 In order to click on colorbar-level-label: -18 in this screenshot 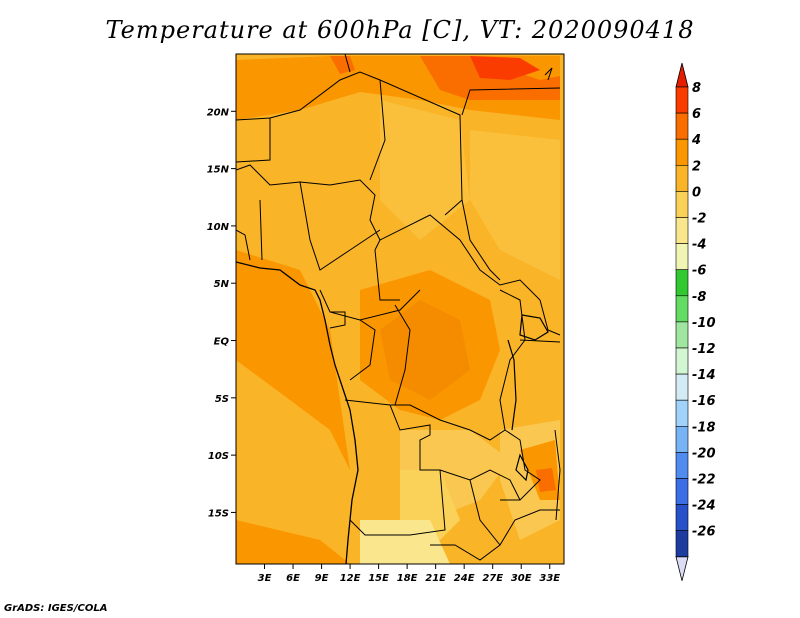, I will do `click(704, 427)`.